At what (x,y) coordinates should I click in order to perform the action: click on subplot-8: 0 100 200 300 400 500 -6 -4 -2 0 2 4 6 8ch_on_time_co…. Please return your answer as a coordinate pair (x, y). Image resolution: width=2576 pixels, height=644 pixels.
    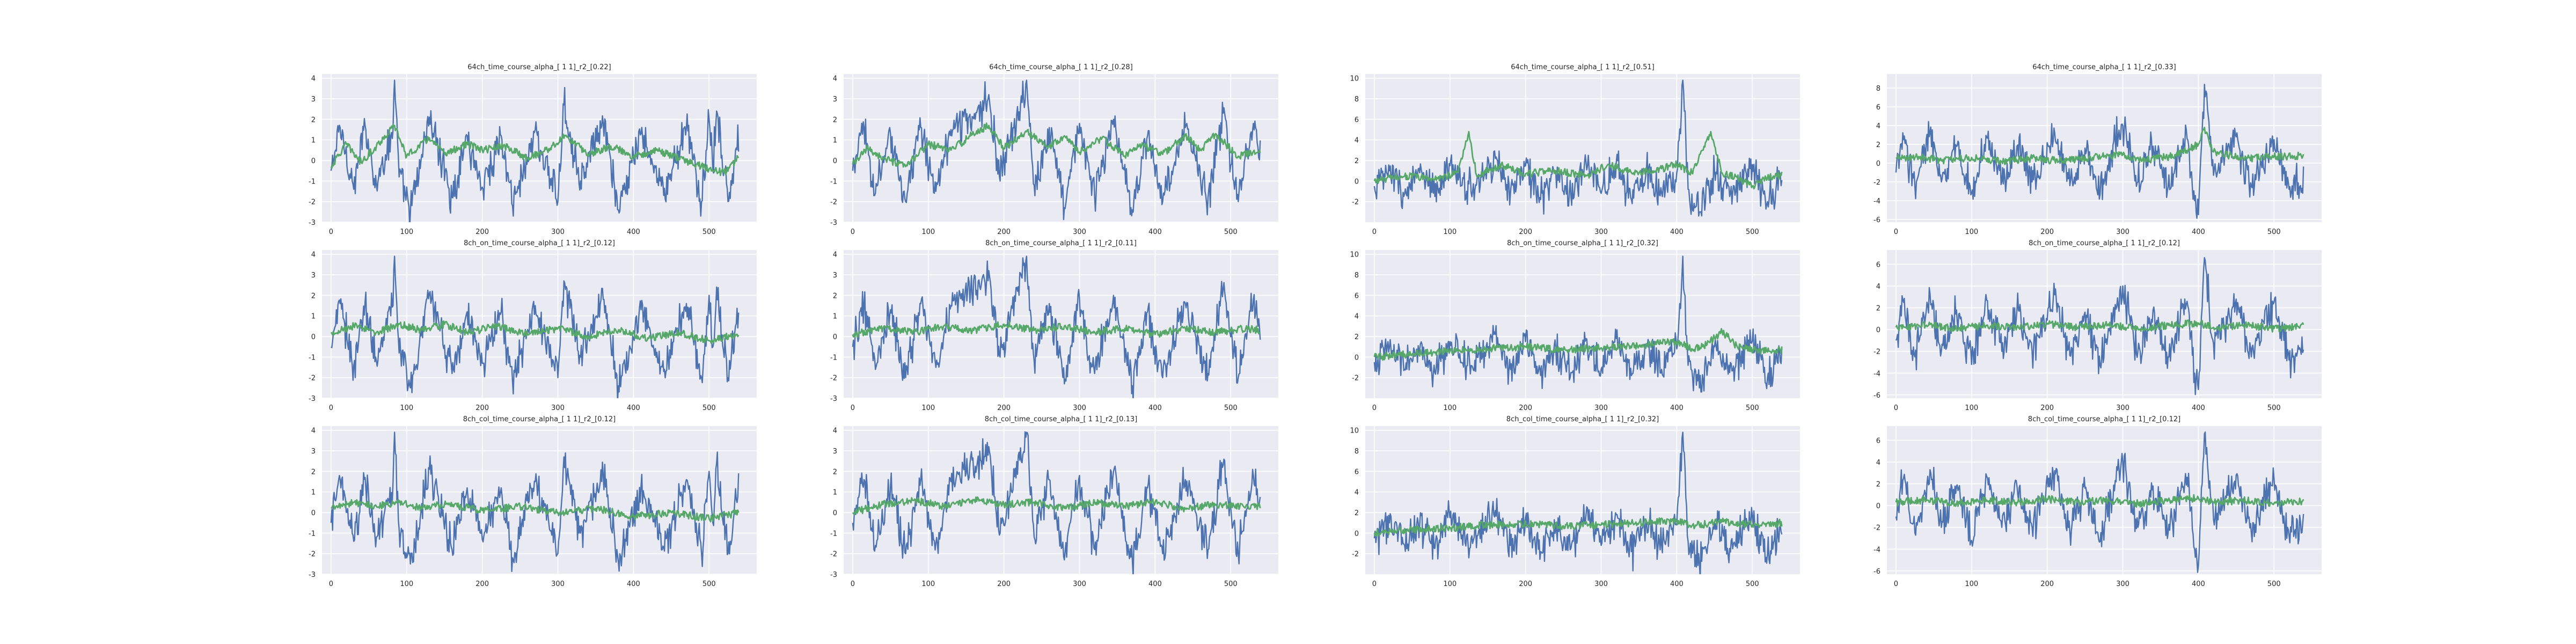
    Looking at the image, I should click on (2098, 325).